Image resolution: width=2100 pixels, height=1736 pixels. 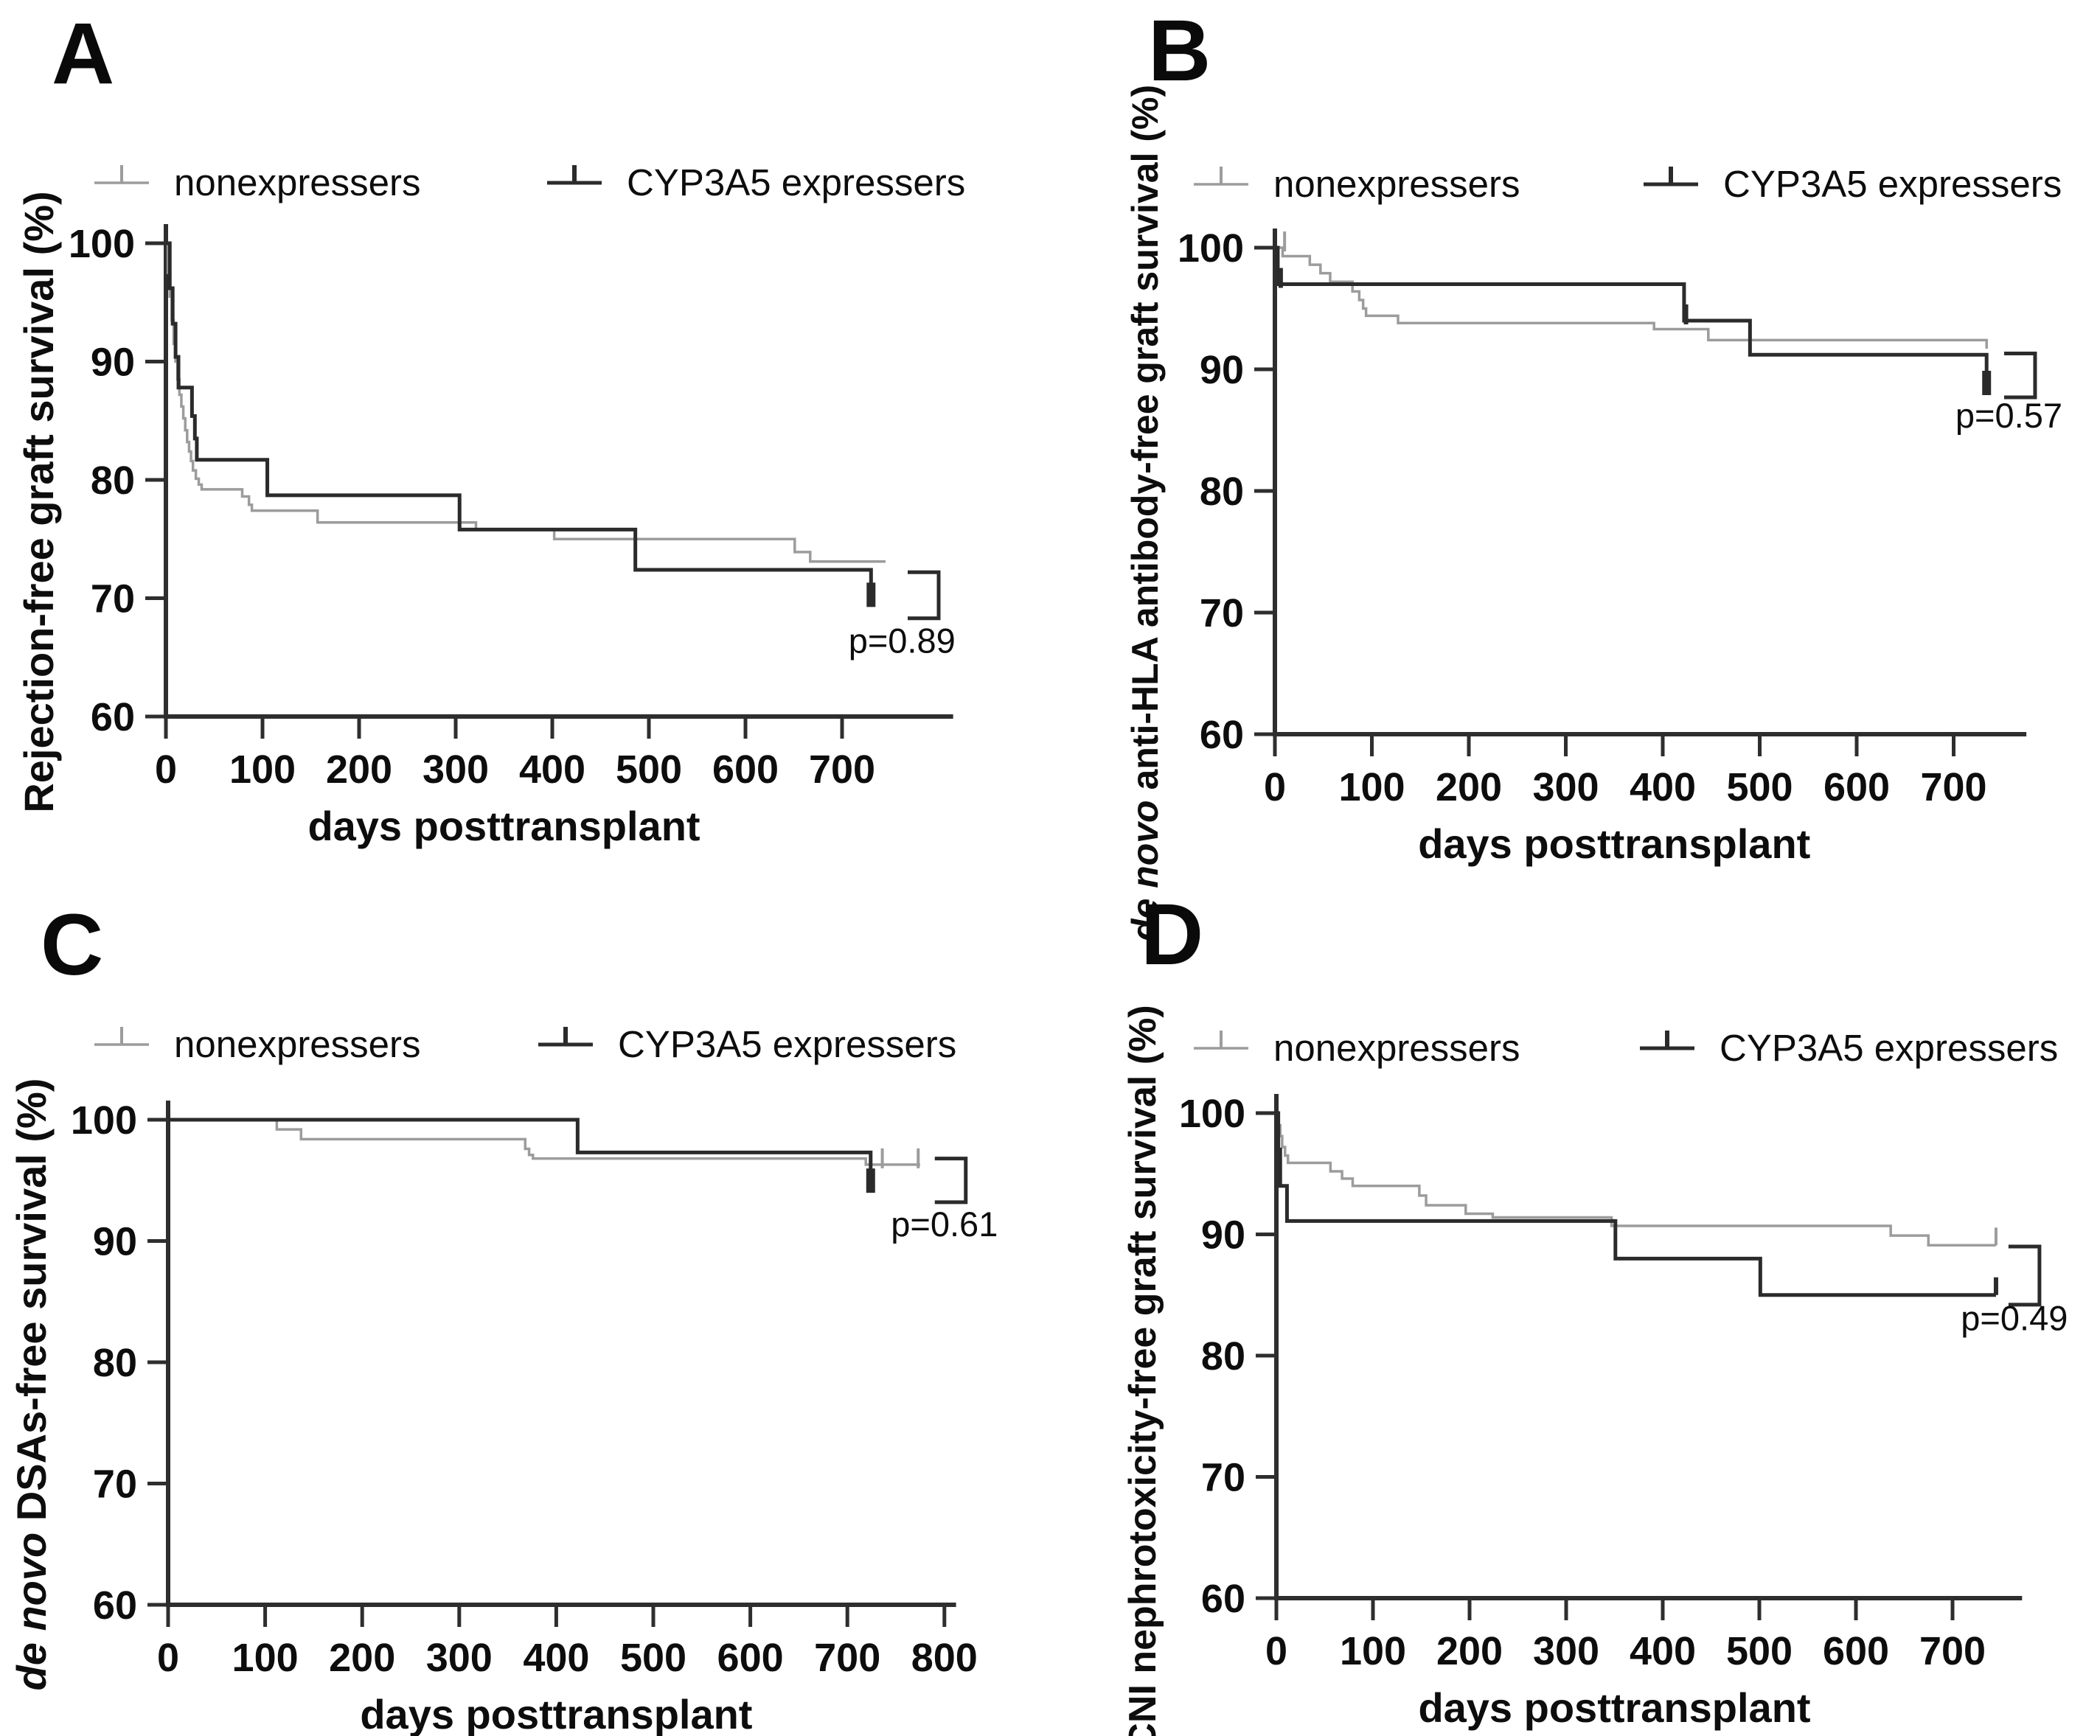 What do you see at coordinates (72, 945) in the screenshot?
I see `panel-c-letter: C` at bounding box center [72, 945].